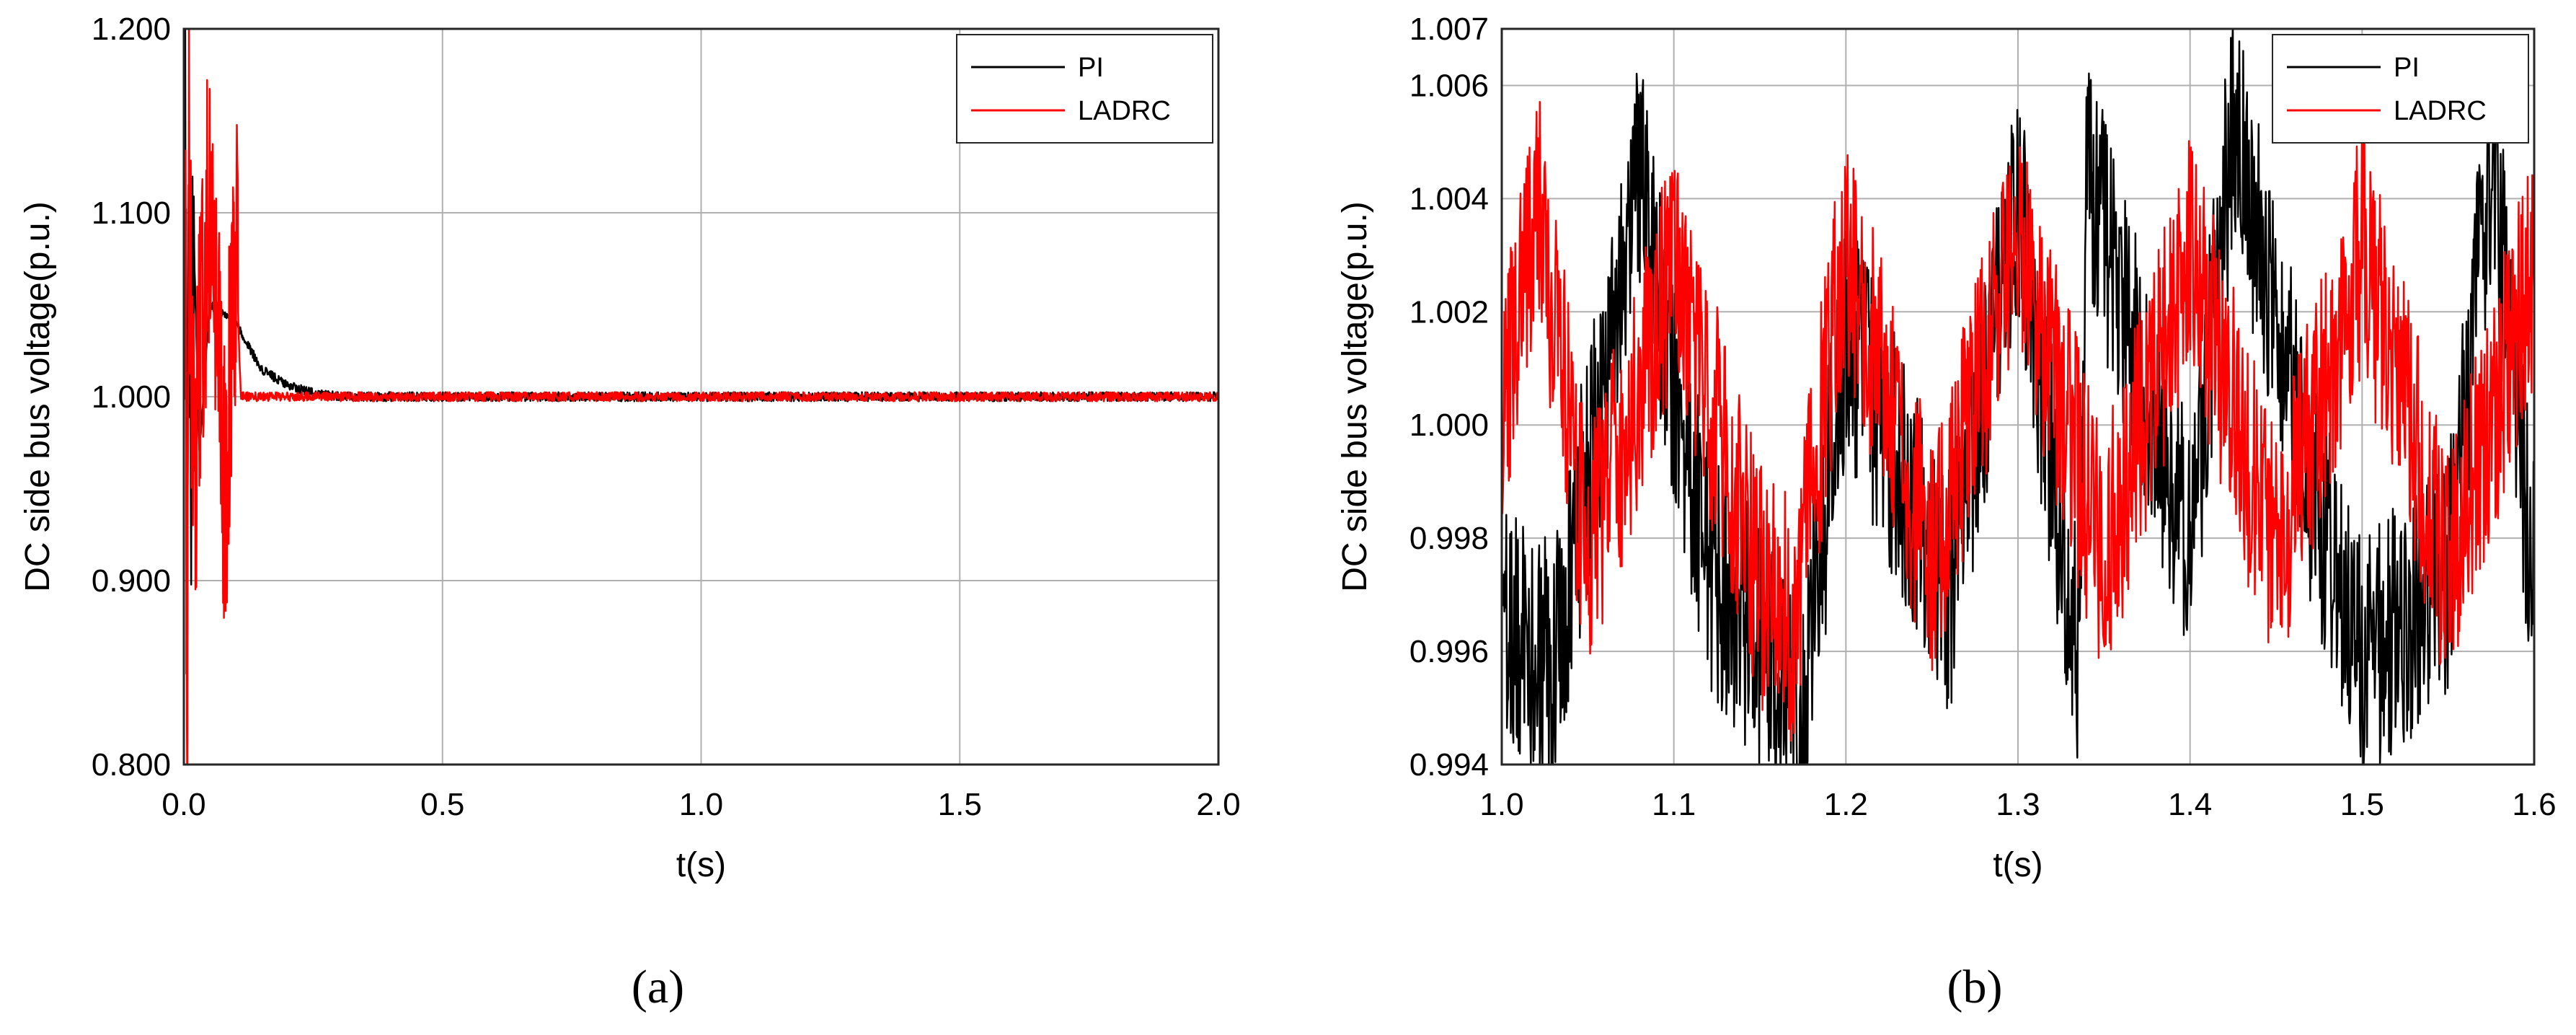 The image size is (2576, 1035). I want to click on x-tick-label: 1.4, so click(2190, 804).